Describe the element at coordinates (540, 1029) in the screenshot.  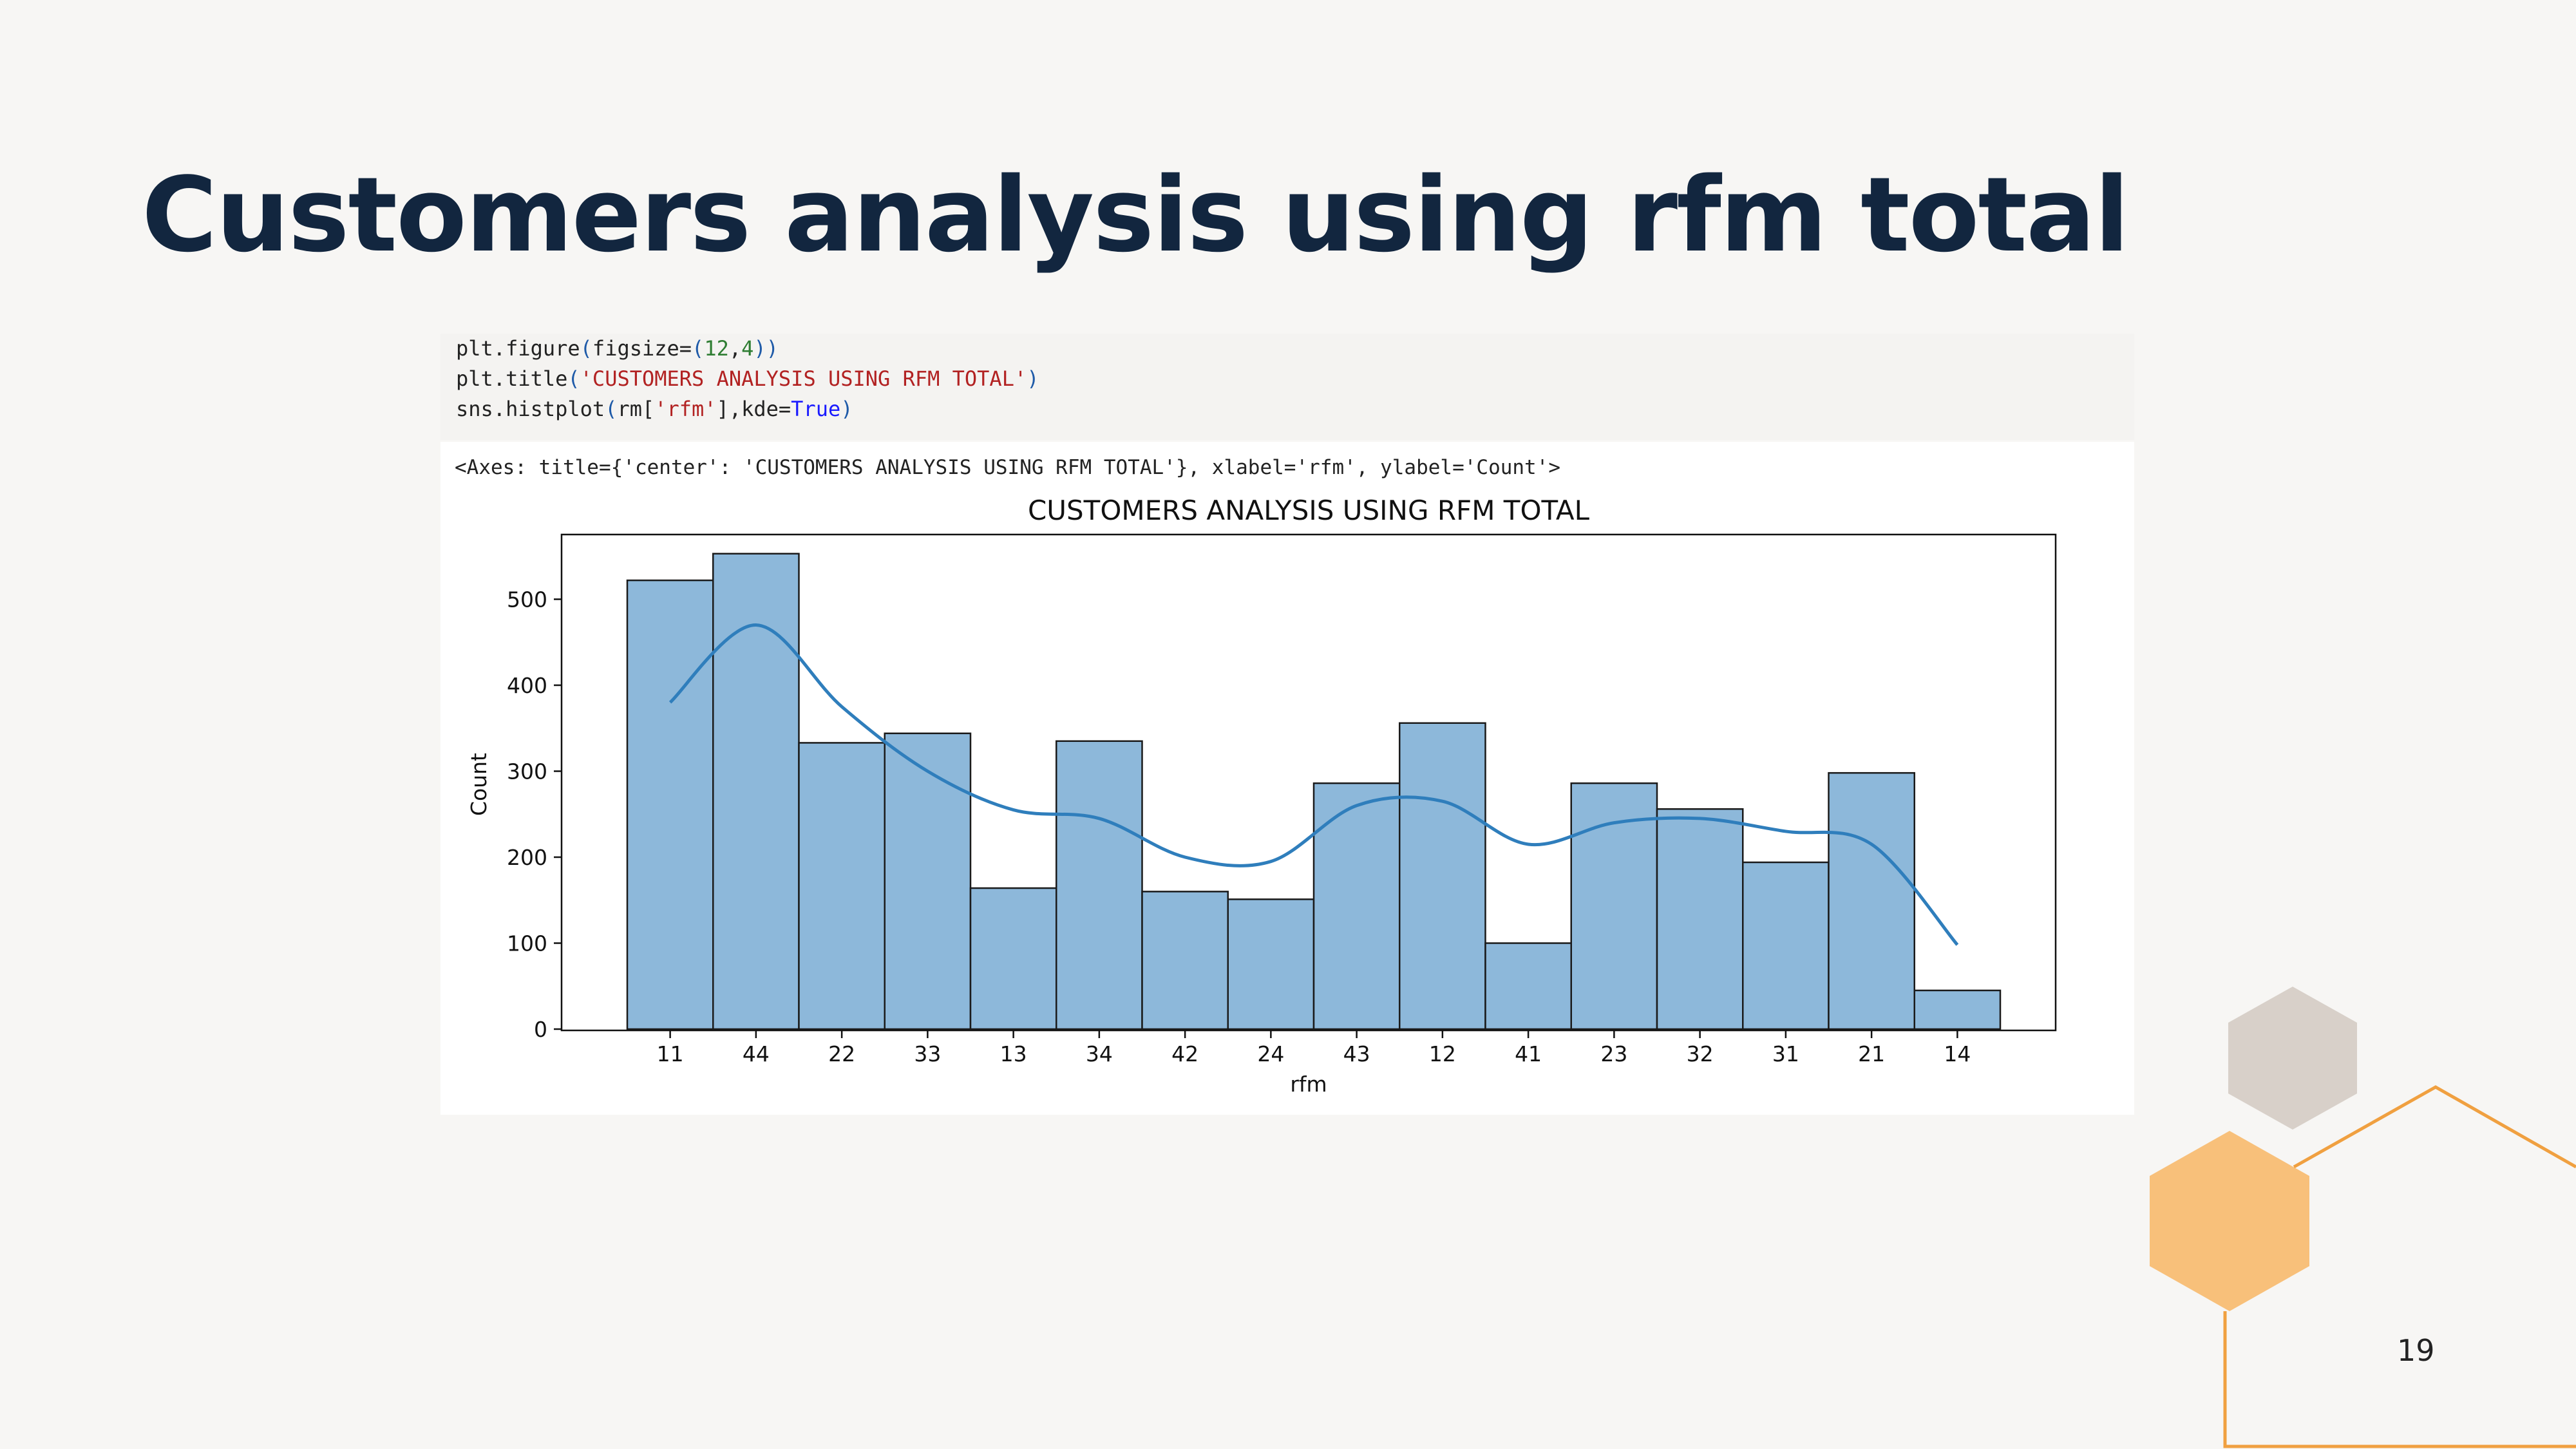
I see `y-tick-label: 0` at that location.